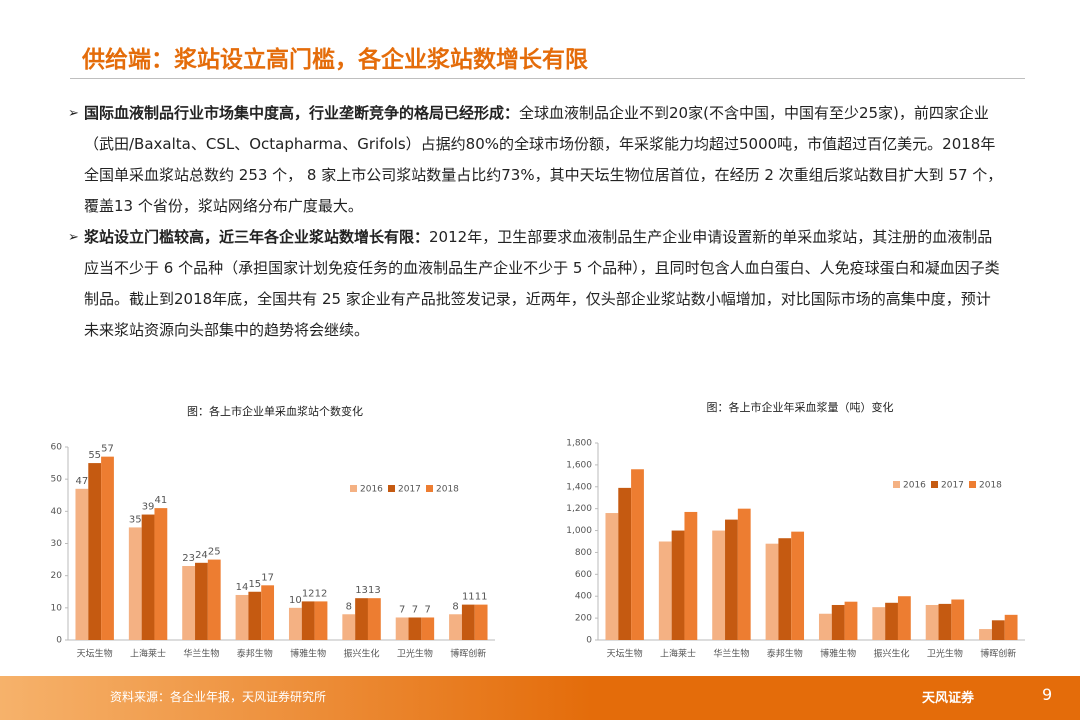  I want to click on page-number: 9, so click(1047, 694).